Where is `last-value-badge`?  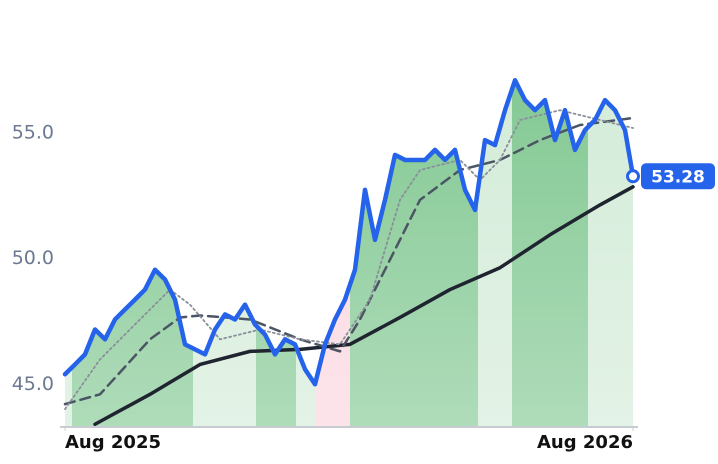
last-value-badge is located at coordinates (678, 176).